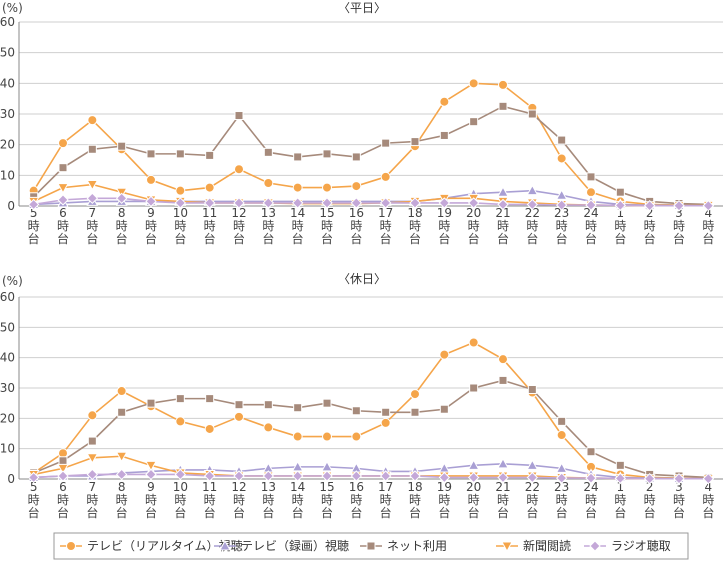  I want to click on chart-title: 〈平日〉, so click(362, 8).